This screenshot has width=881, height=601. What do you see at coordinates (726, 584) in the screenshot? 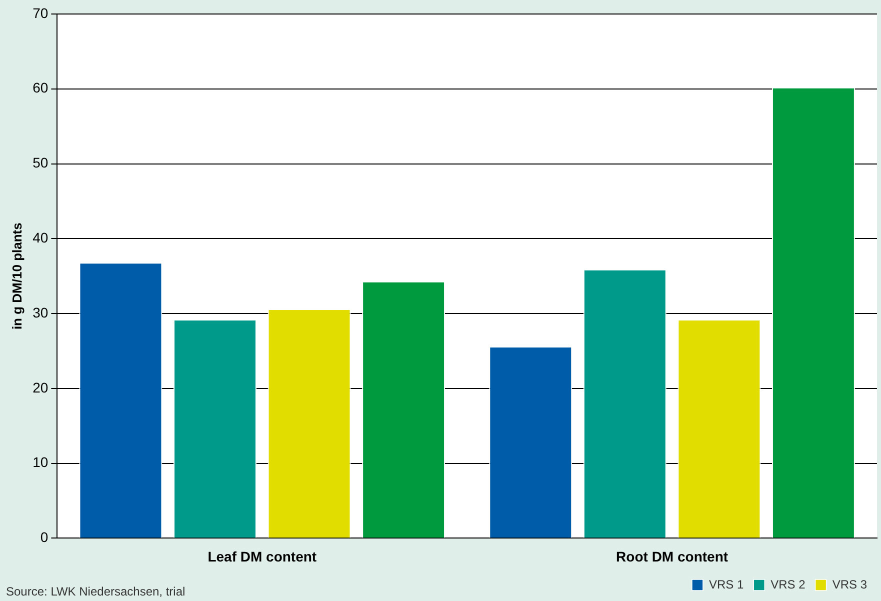
I see `legend-label: VRS 1` at bounding box center [726, 584].